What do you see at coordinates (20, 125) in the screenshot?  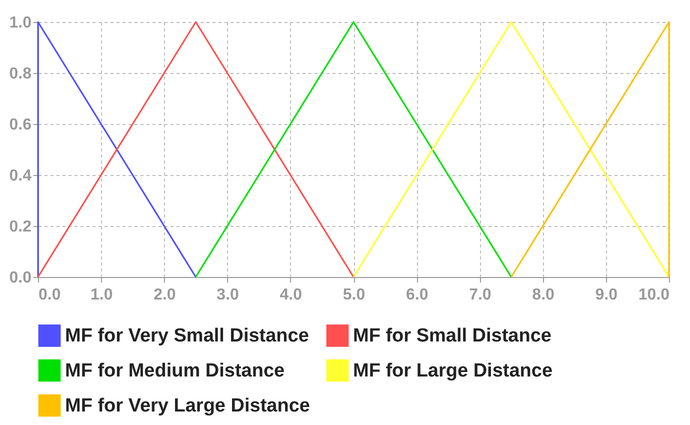 I see `y-tick-label: 0.6` at bounding box center [20, 125].